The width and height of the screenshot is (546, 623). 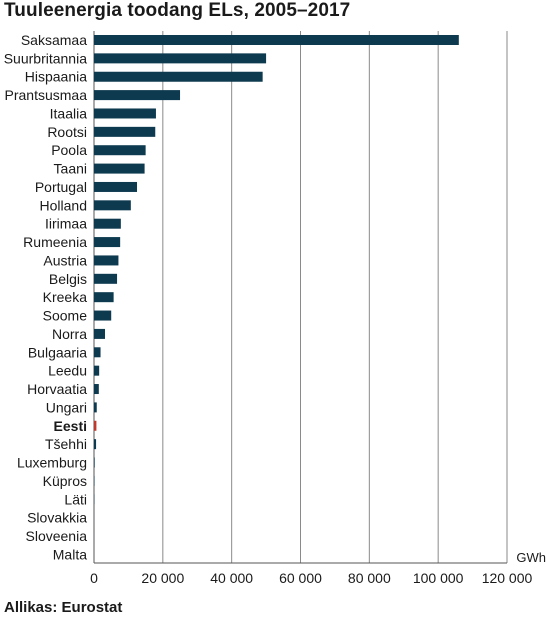 I want to click on unit-label: GWh, so click(x=531, y=557).